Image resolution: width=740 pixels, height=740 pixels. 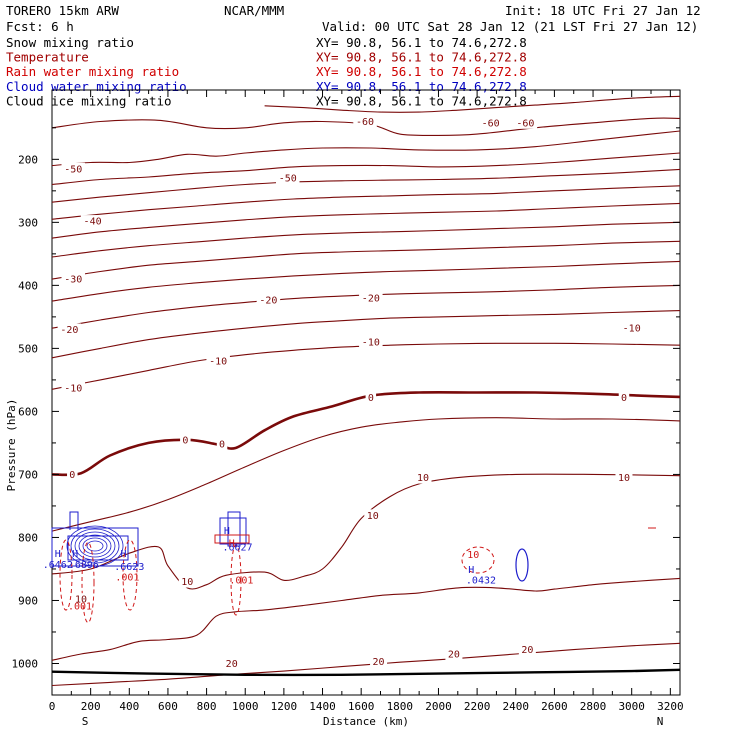 What do you see at coordinates (62, 10) in the screenshot?
I see `header-model: TORERO 15km ARW` at bounding box center [62, 10].